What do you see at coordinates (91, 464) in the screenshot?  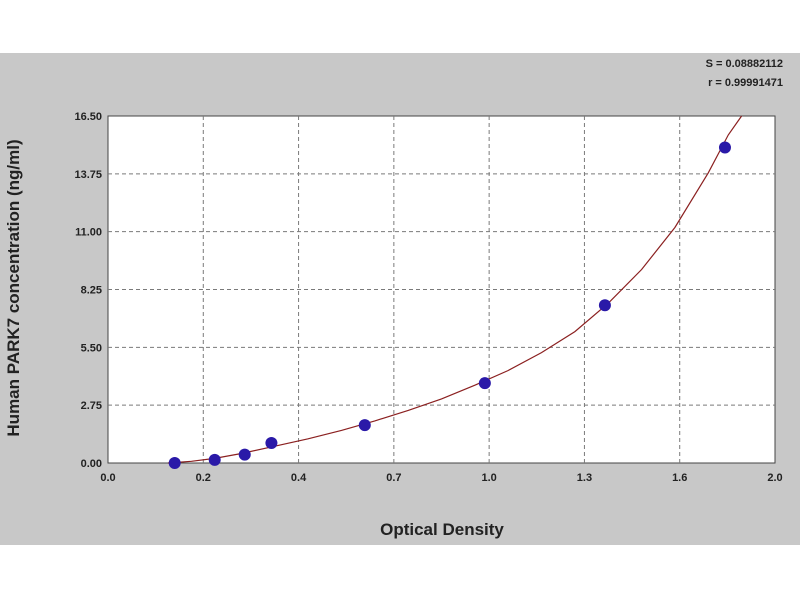 I see `y-tick-label: 0.00` at bounding box center [91, 464].